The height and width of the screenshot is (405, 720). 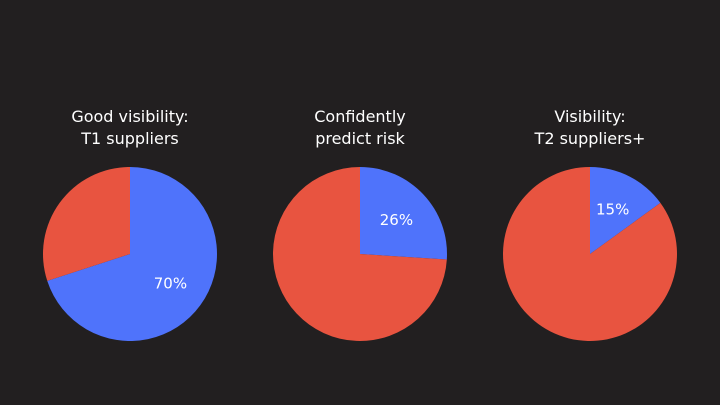 I want to click on pie-svg: 15%, so click(x=590, y=254).